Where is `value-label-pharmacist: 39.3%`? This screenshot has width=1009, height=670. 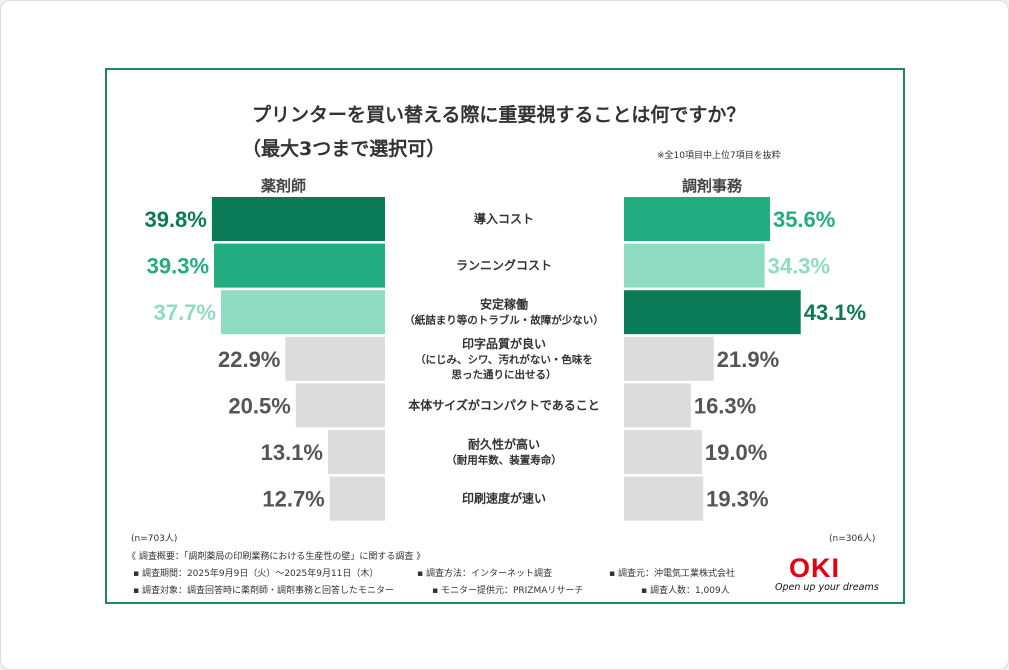
value-label-pharmacist: 39.3% is located at coordinates (178, 266).